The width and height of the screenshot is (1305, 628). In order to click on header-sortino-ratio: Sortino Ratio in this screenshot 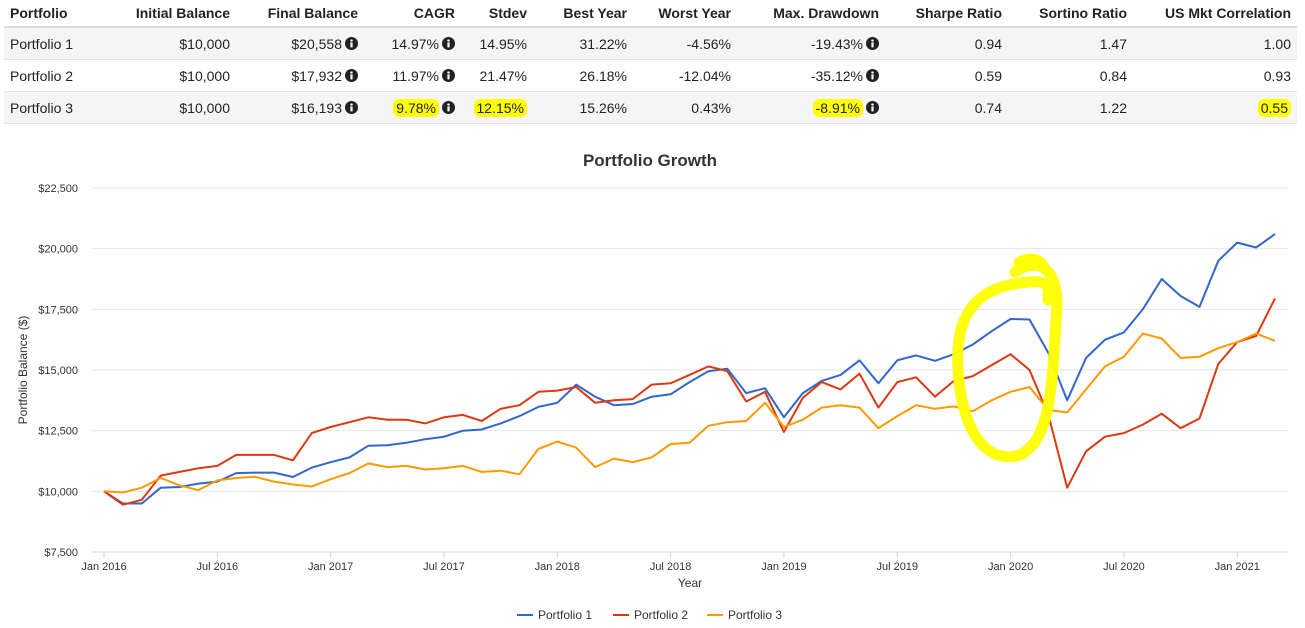, I will do `click(1070, 14)`.